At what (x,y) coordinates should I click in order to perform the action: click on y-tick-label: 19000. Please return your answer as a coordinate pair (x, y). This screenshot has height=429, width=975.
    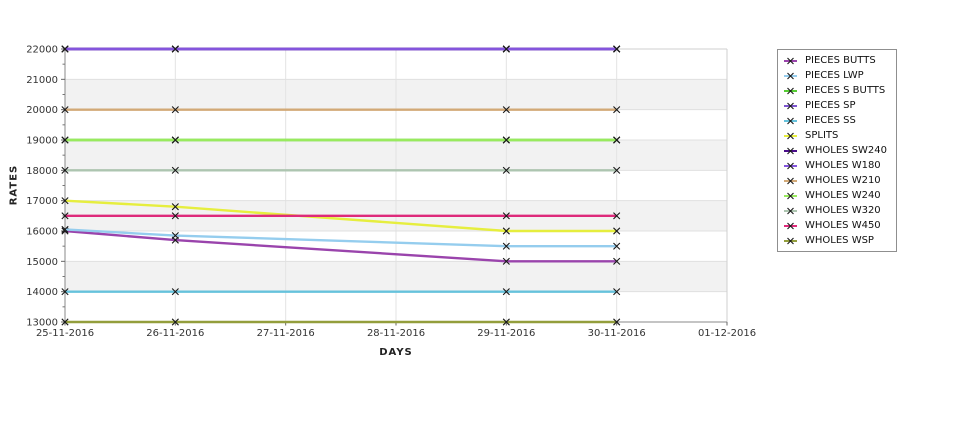
    Looking at the image, I should click on (42, 141).